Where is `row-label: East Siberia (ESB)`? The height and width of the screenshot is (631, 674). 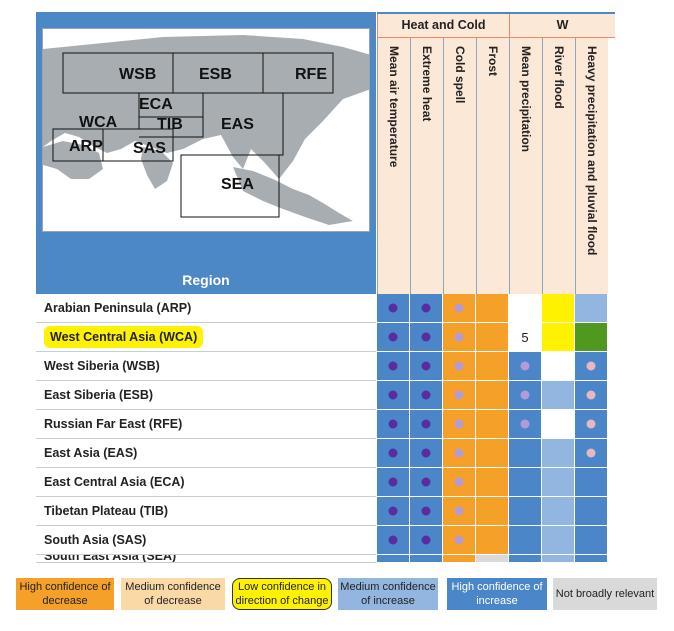
row-label: East Siberia (ESB) is located at coordinates (206, 395).